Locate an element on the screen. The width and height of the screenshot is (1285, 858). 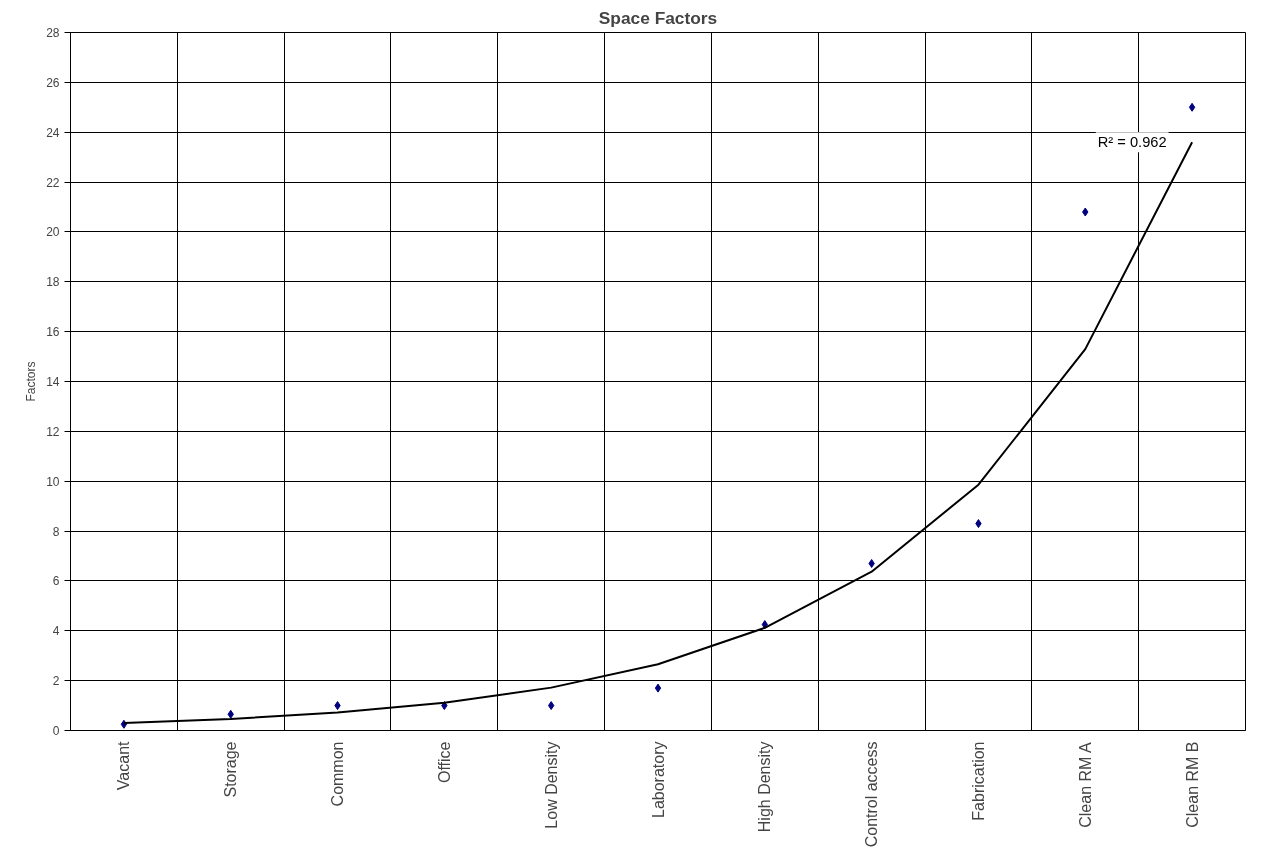
x-tick-label: Control access is located at coordinates (872, 794).